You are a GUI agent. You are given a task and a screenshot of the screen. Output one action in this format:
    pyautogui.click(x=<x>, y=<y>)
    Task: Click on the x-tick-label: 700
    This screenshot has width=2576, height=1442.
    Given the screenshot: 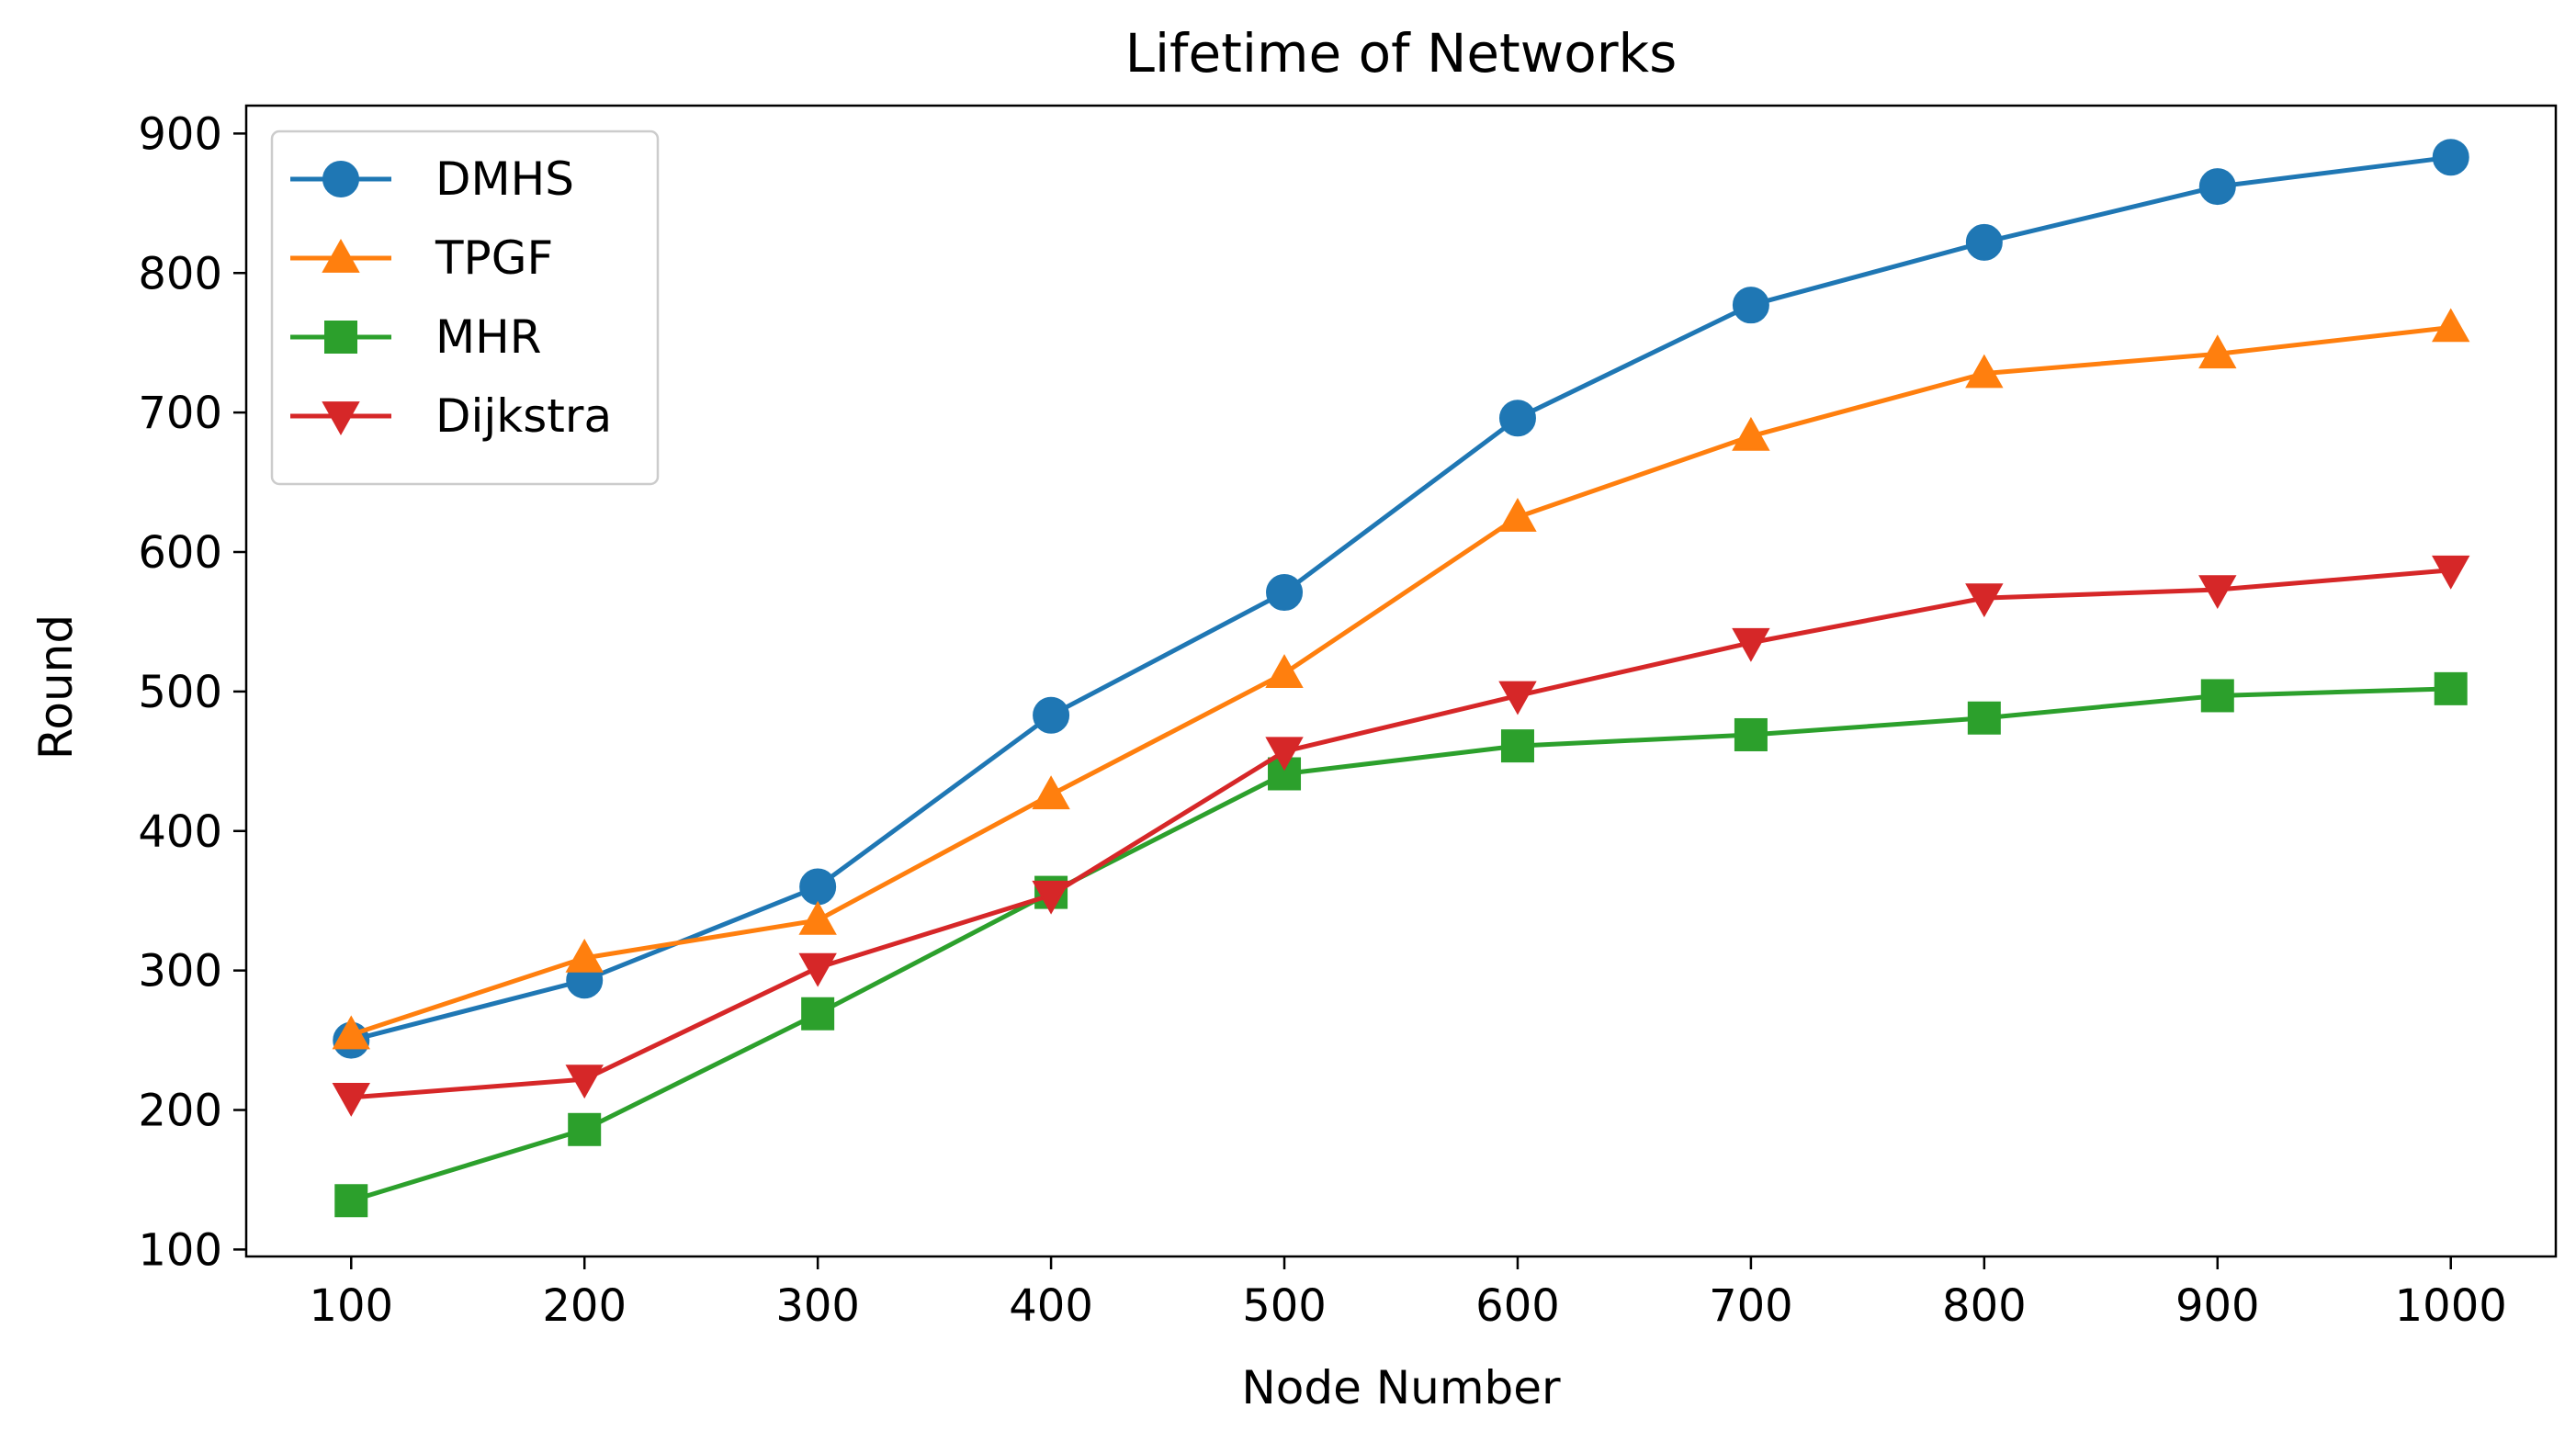 What is the action you would take?
    pyautogui.click(x=1751, y=1306)
    